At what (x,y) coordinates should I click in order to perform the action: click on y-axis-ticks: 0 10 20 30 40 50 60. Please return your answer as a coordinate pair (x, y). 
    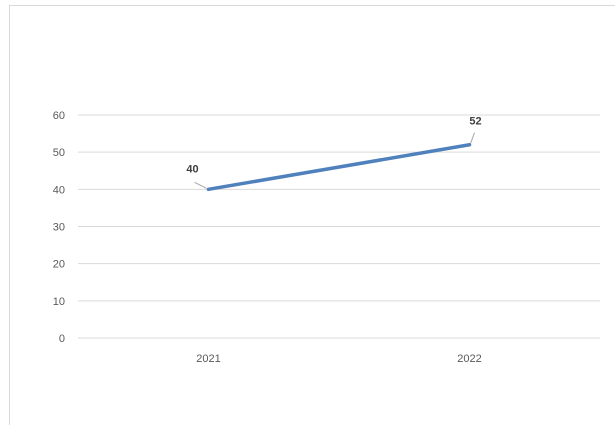
    Looking at the image, I should click on (59, 227).